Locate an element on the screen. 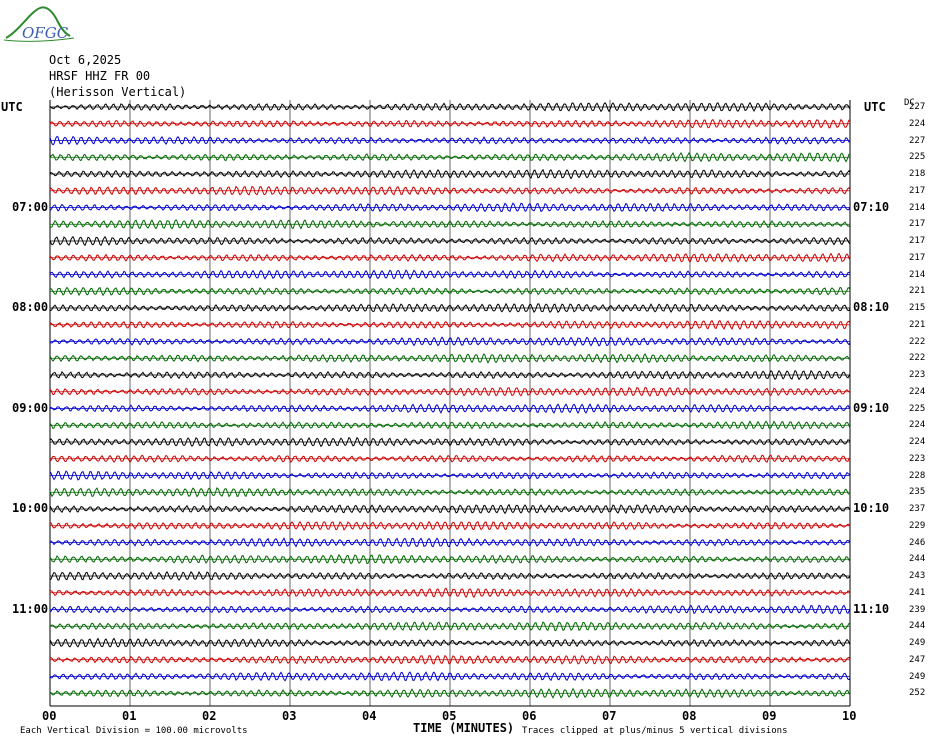 This screenshot has height=744, width=930. date-label: Oct 6,2025 is located at coordinates (85, 60).